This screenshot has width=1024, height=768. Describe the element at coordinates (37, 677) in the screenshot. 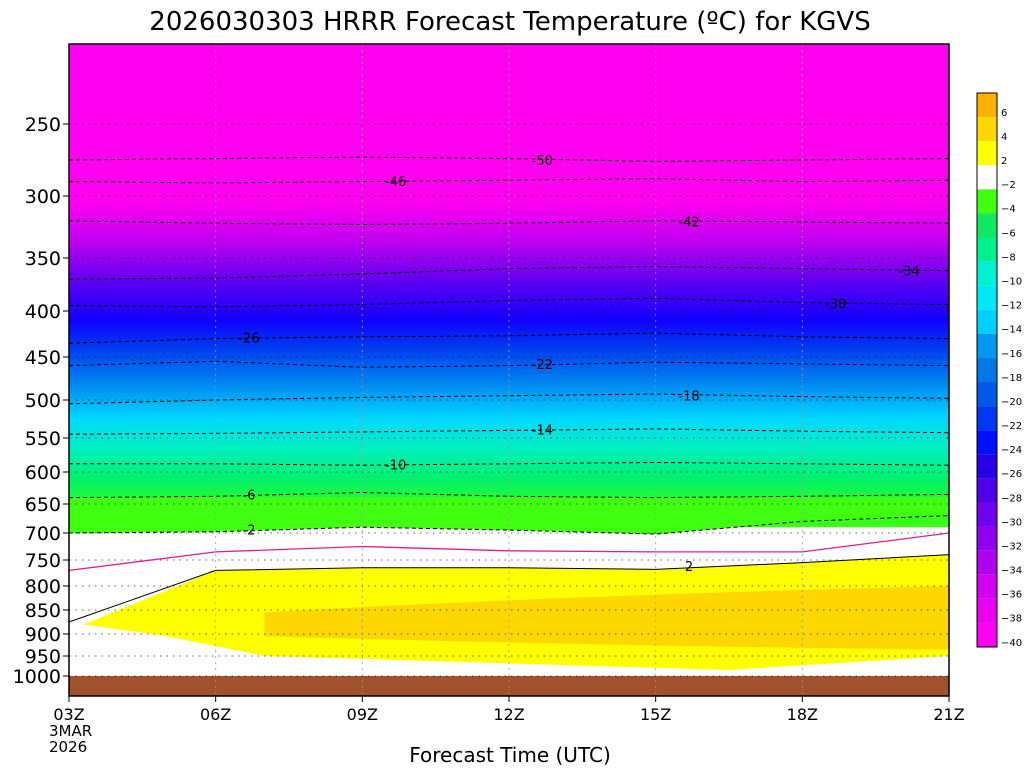

I see `y-tick-label: 1000` at that location.